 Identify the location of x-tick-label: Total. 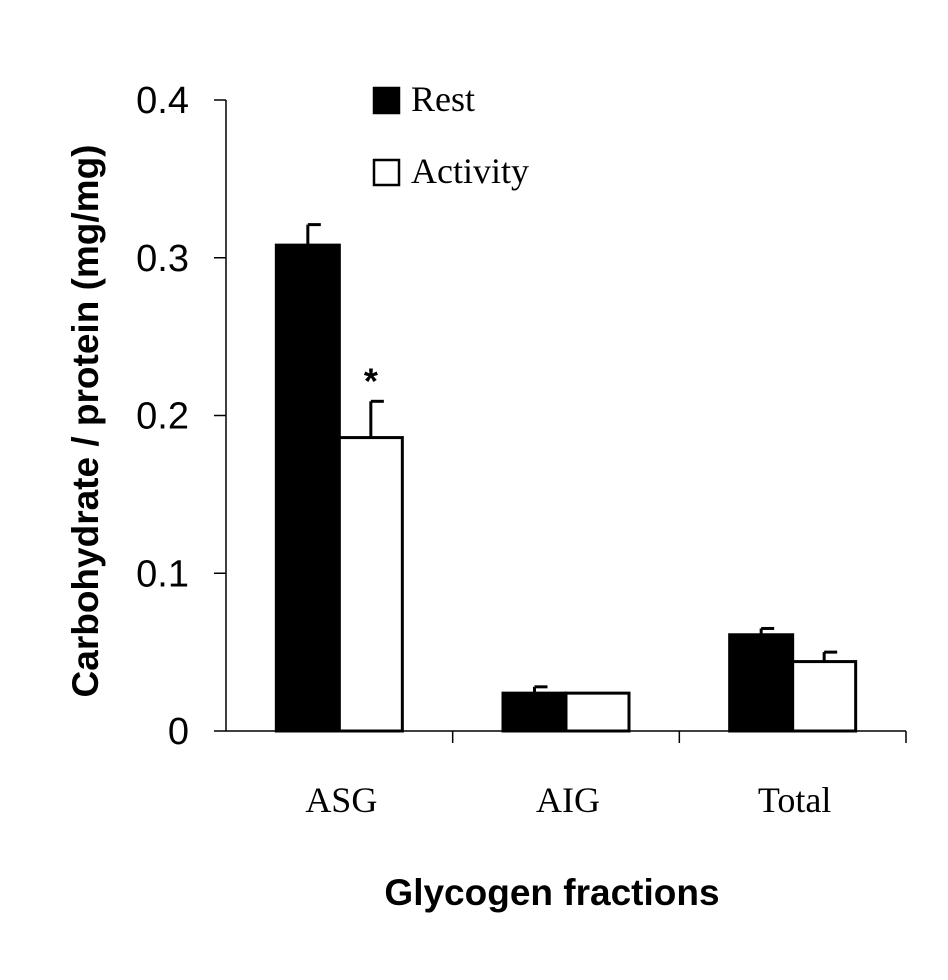
(794, 800).